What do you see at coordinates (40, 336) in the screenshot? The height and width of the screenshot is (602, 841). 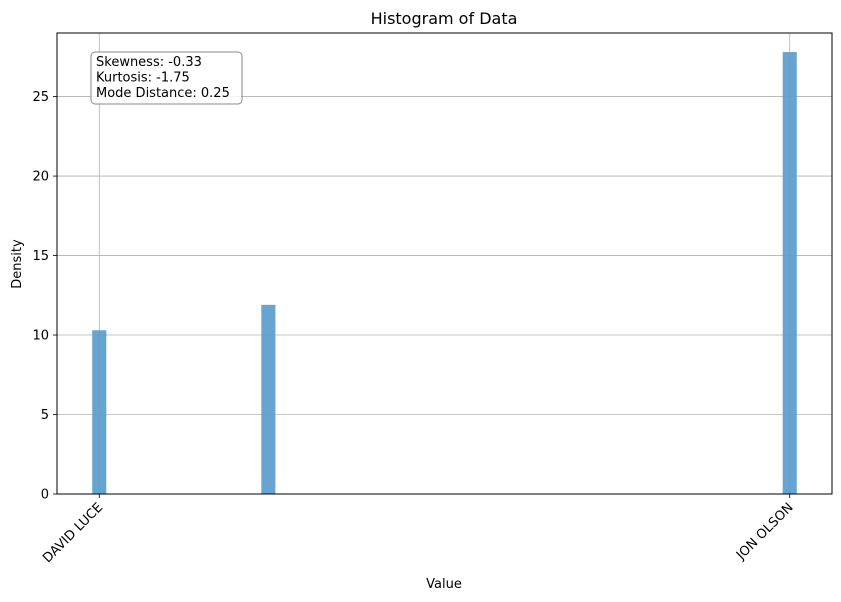 I see `y-tick-label-2: 10` at bounding box center [40, 336].